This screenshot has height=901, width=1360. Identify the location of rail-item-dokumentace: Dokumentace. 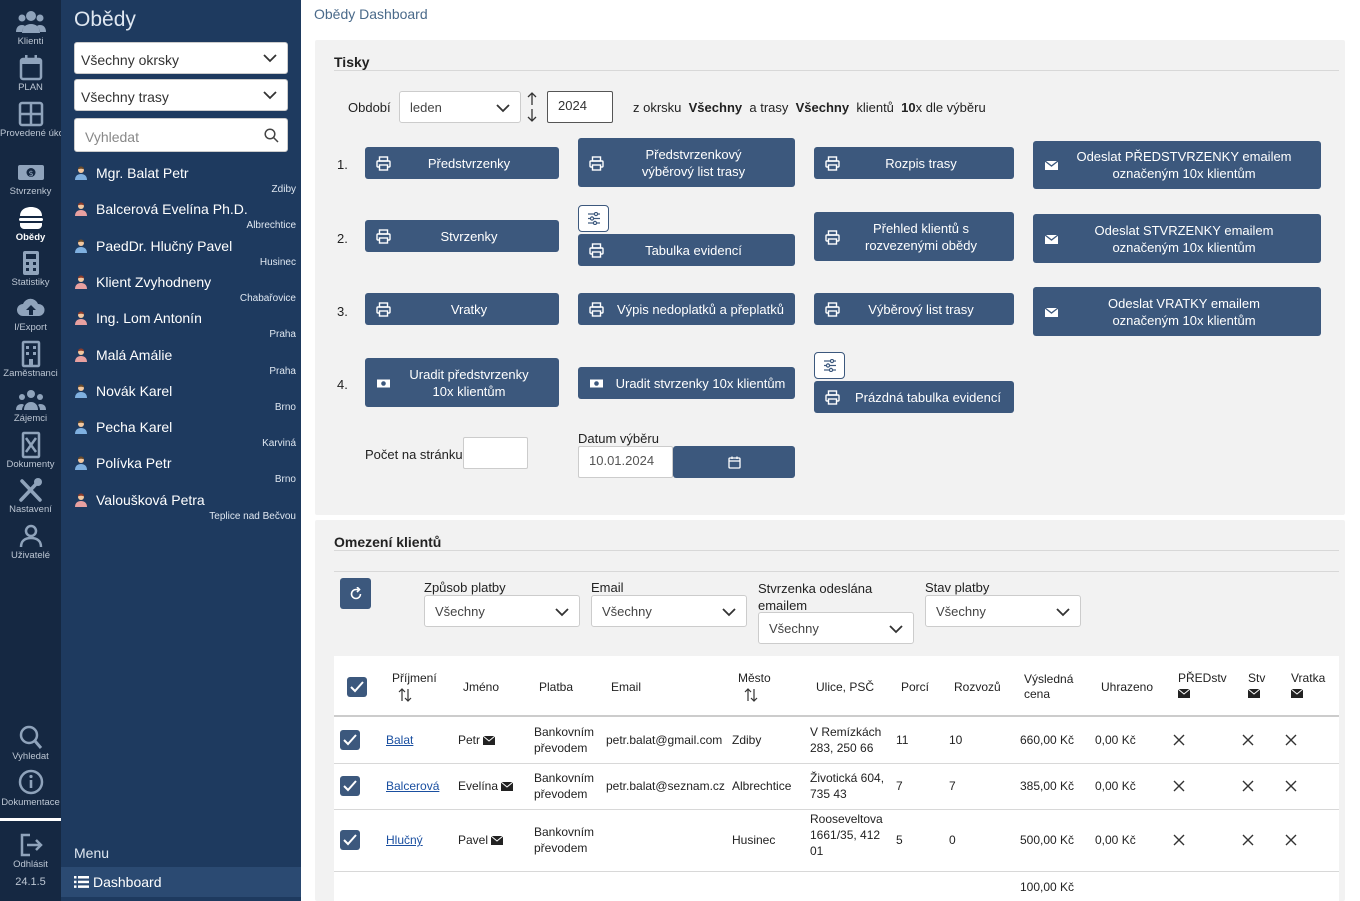
(30, 789).